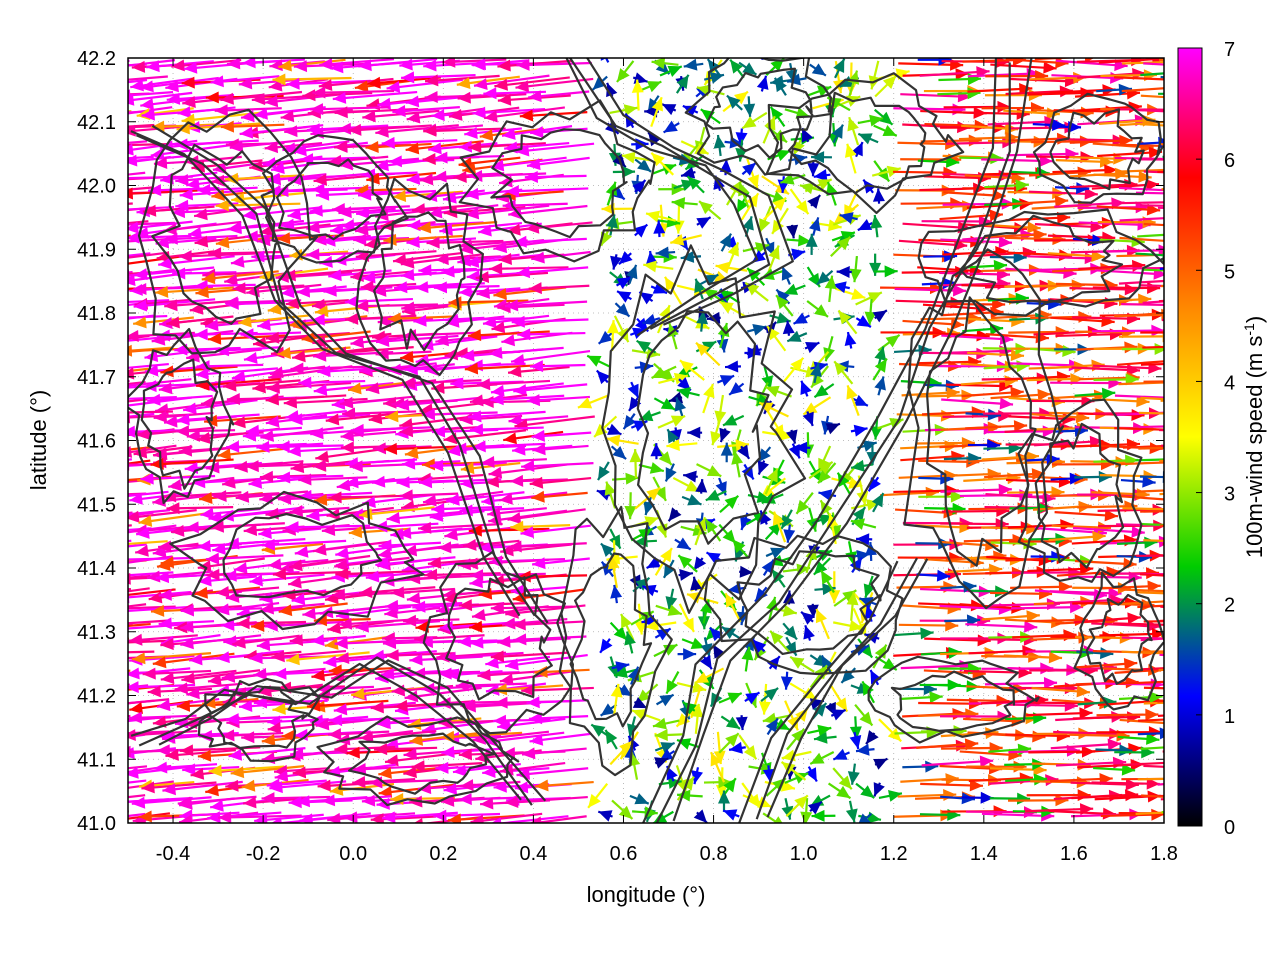 This screenshot has height=960, width=1280. I want to click on x-tick-label: 0.0, so click(353, 854).